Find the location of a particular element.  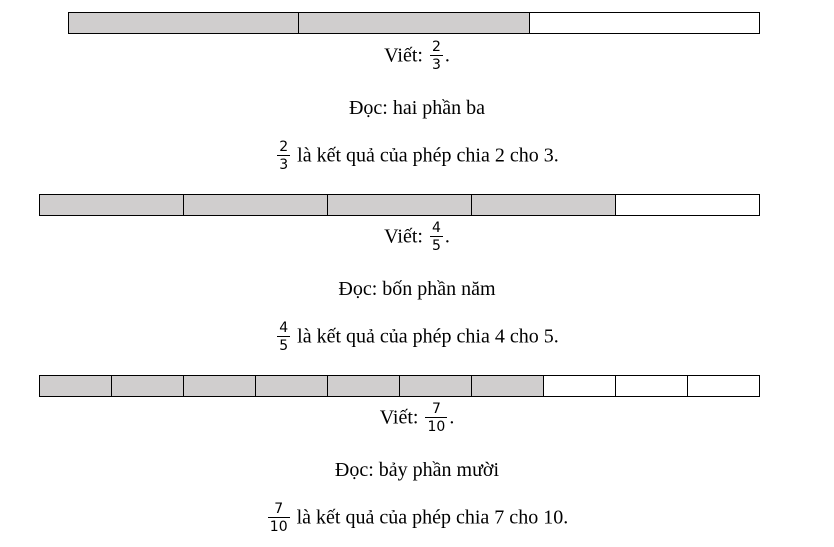

fraction-7-10: 7 10 is located at coordinates (436, 418).